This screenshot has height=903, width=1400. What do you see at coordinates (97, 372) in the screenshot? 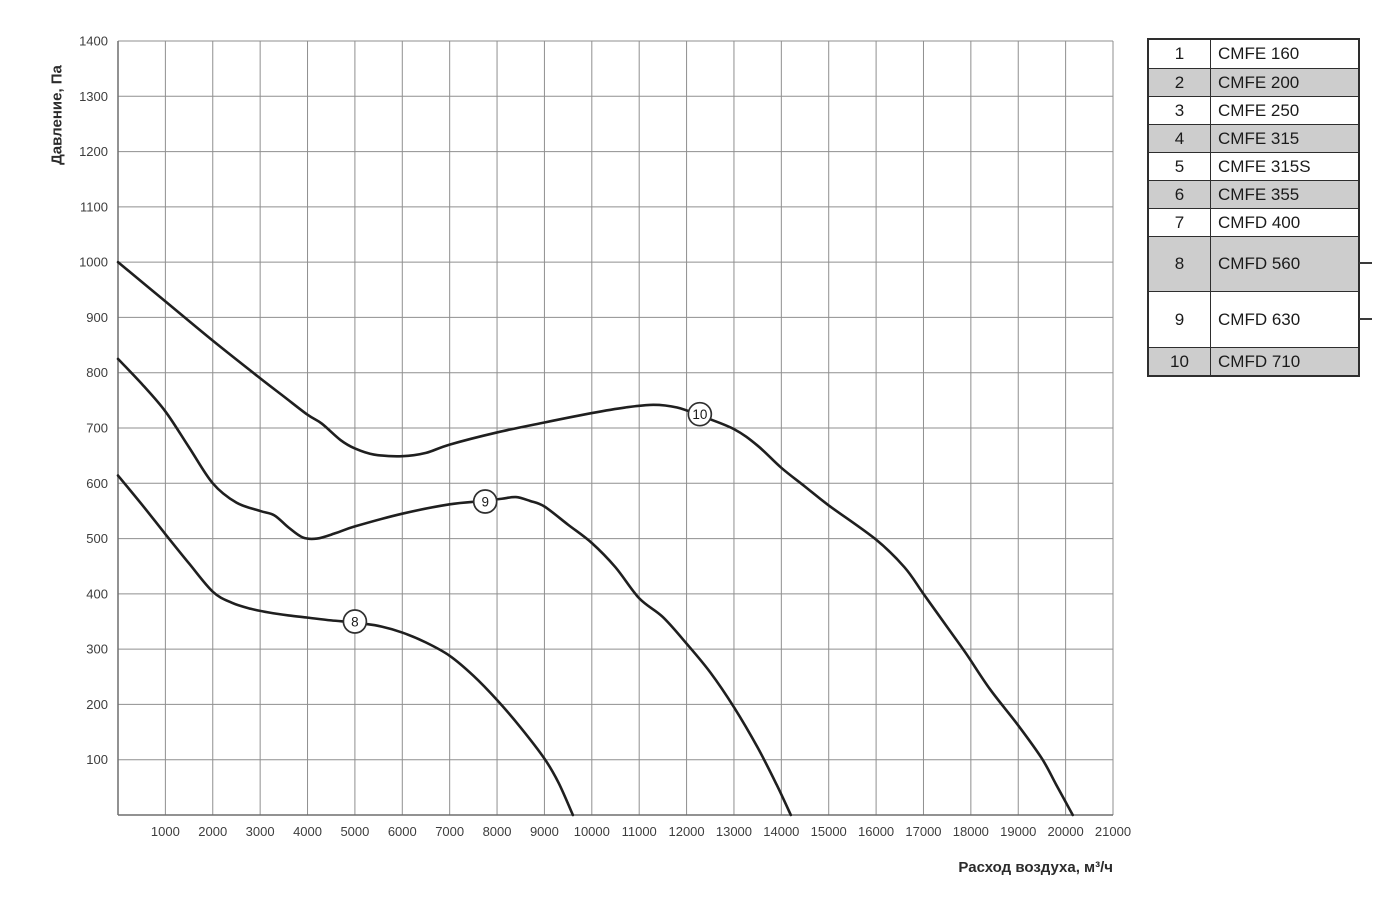
I see `y-tick-label: 800` at bounding box center [97, 372].